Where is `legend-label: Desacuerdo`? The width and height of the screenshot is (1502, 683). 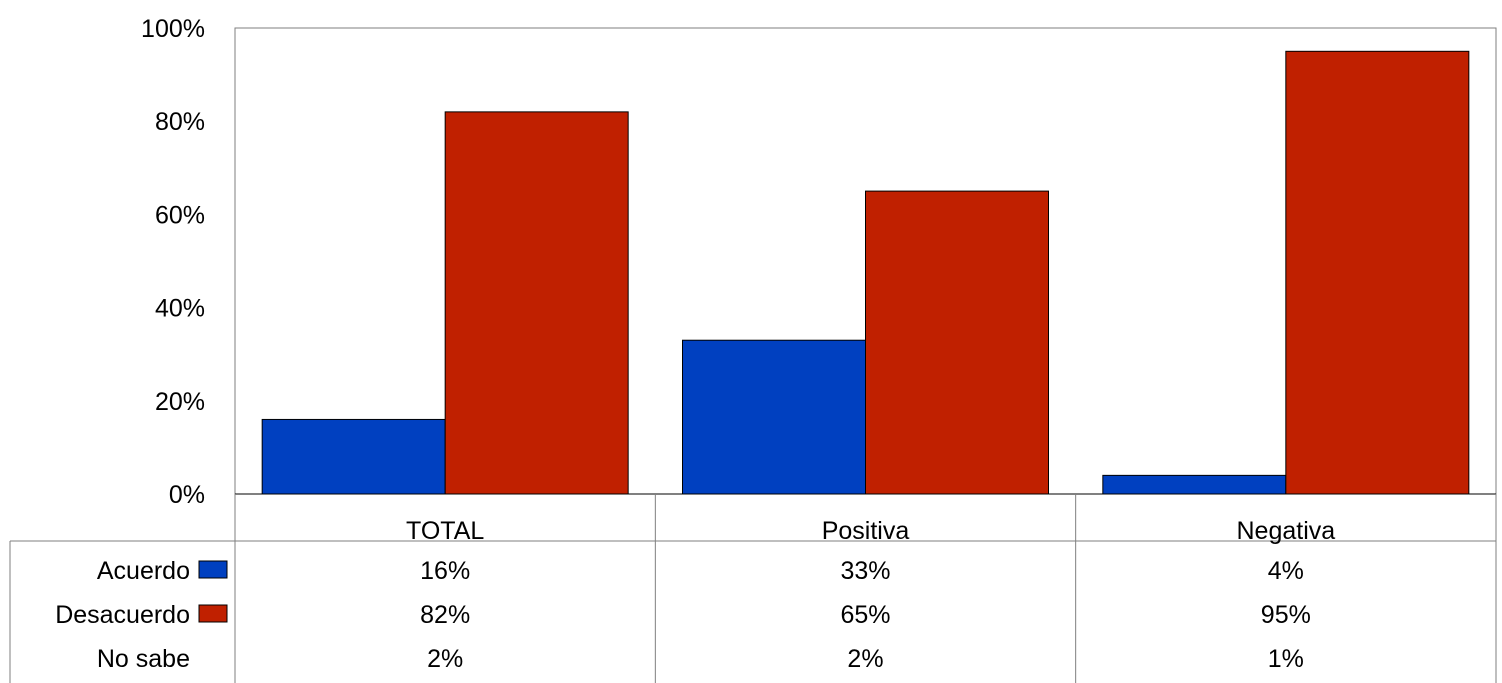 legend-label: Desacuerdo is located at coordinates (122, 615).